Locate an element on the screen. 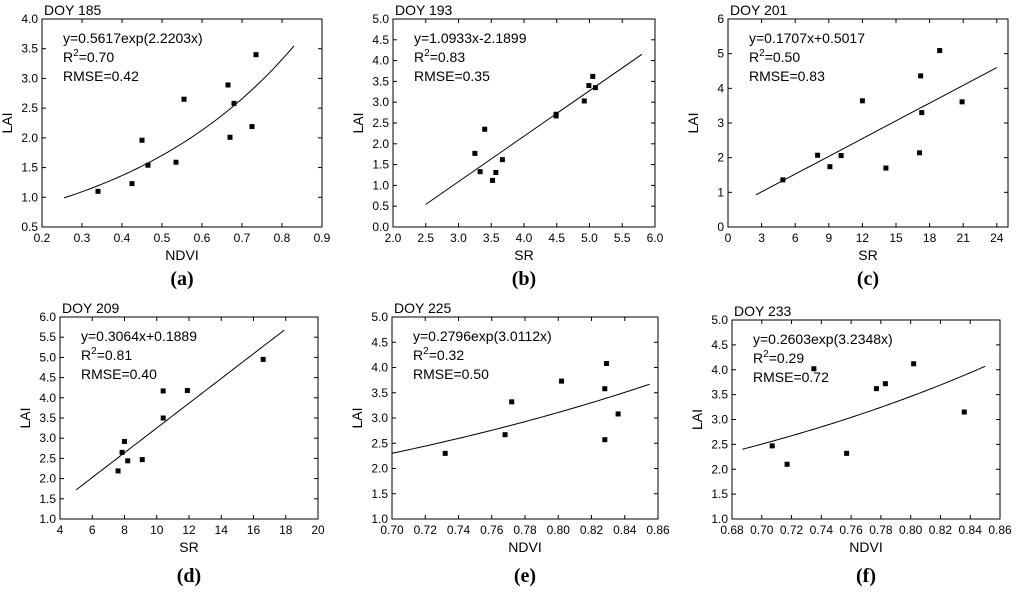 The image size is (1024, 601). x-tick-label: 0.9 is located at coordinates (322, 238).